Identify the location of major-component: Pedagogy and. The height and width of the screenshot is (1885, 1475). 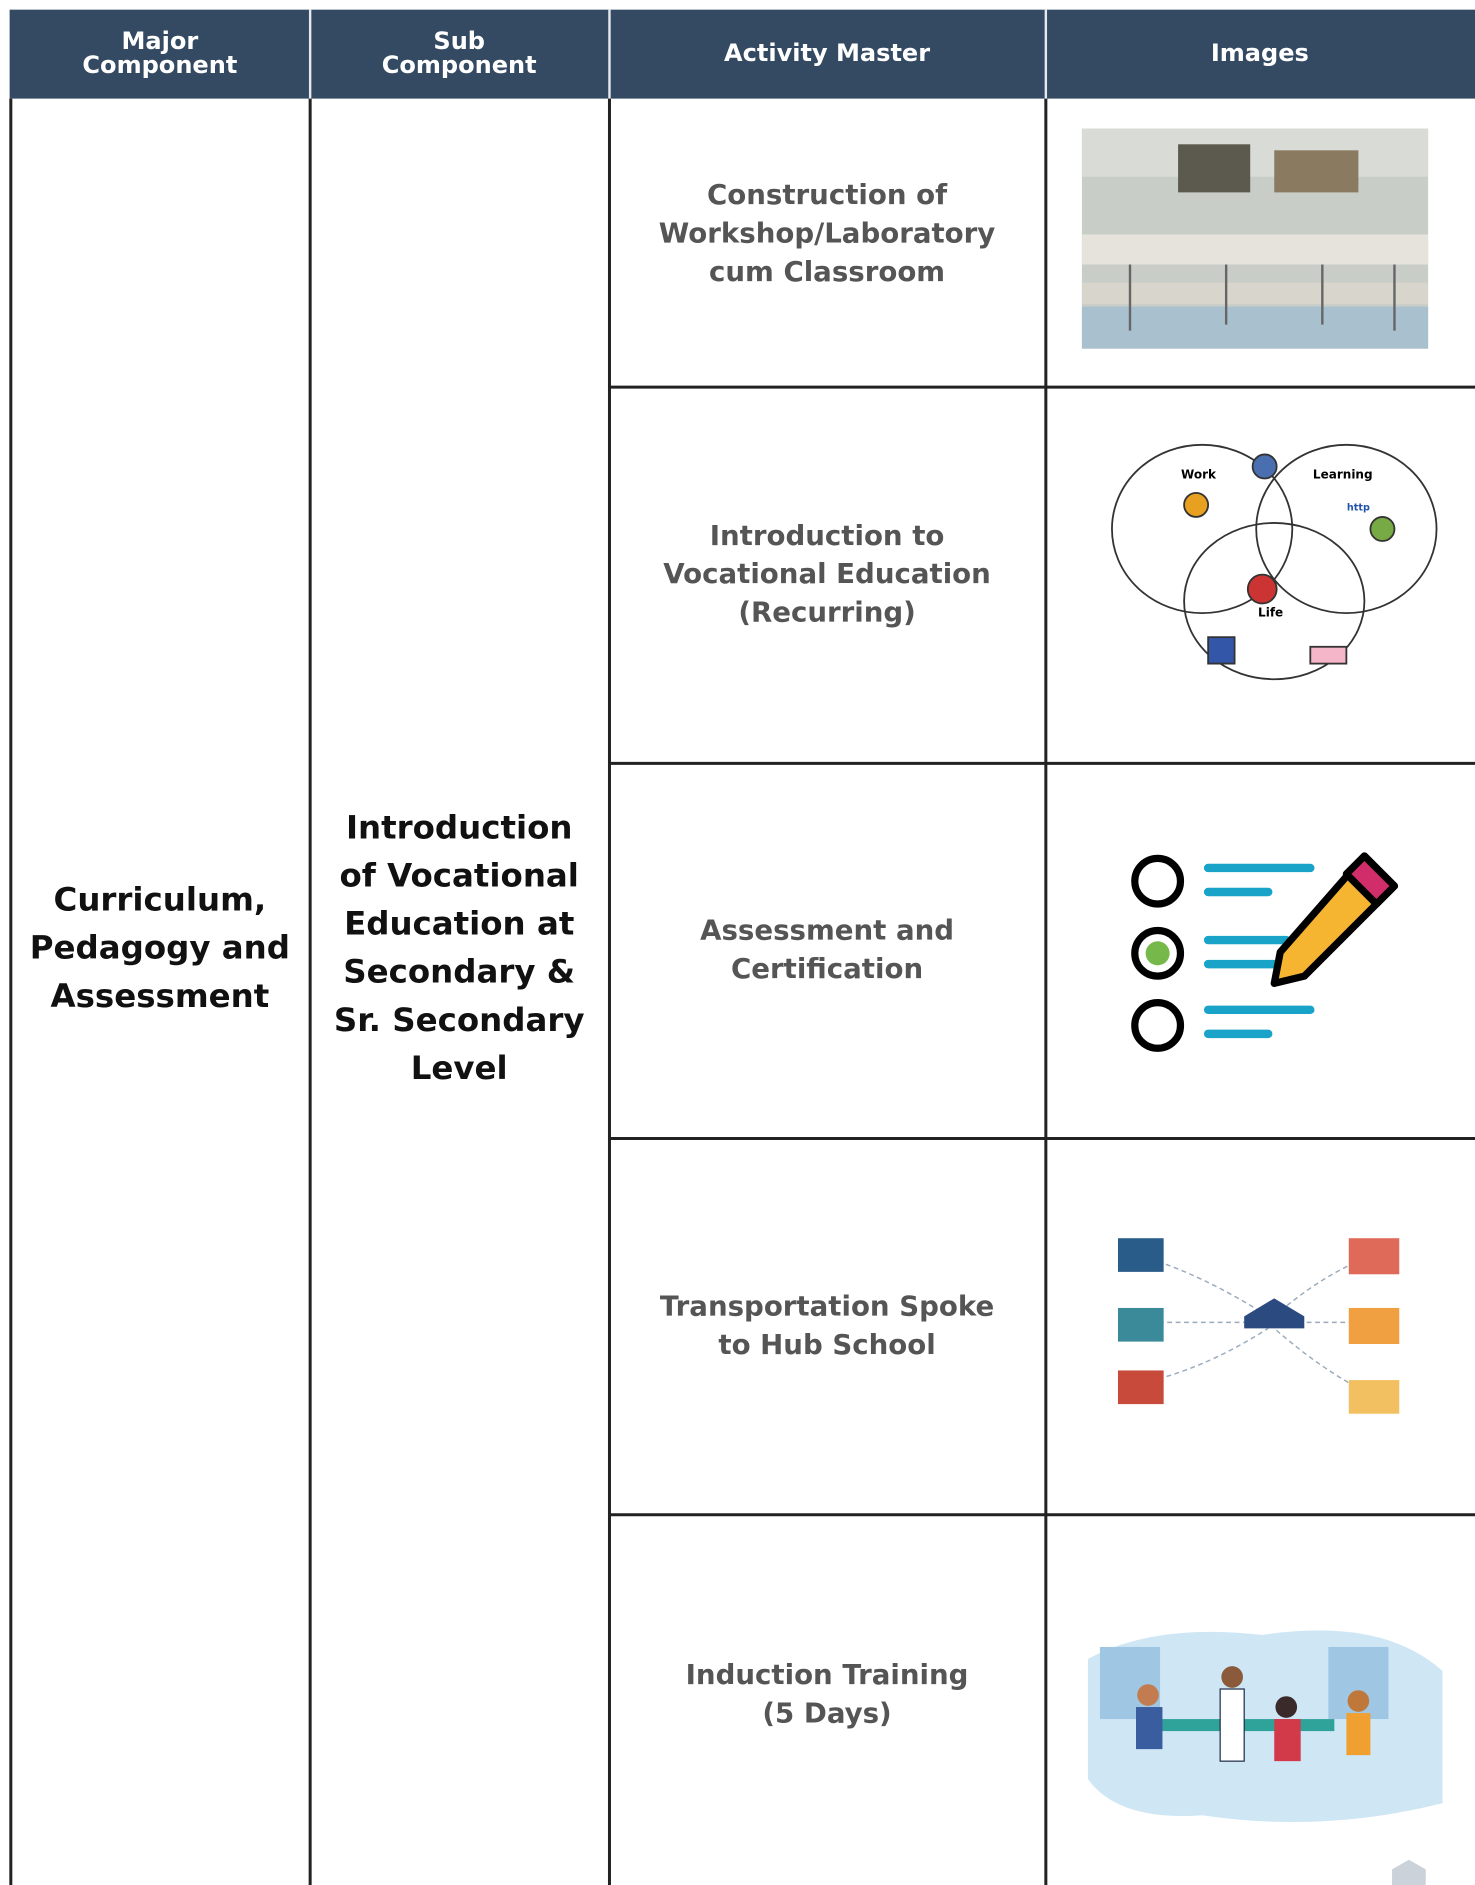
(160, 948).